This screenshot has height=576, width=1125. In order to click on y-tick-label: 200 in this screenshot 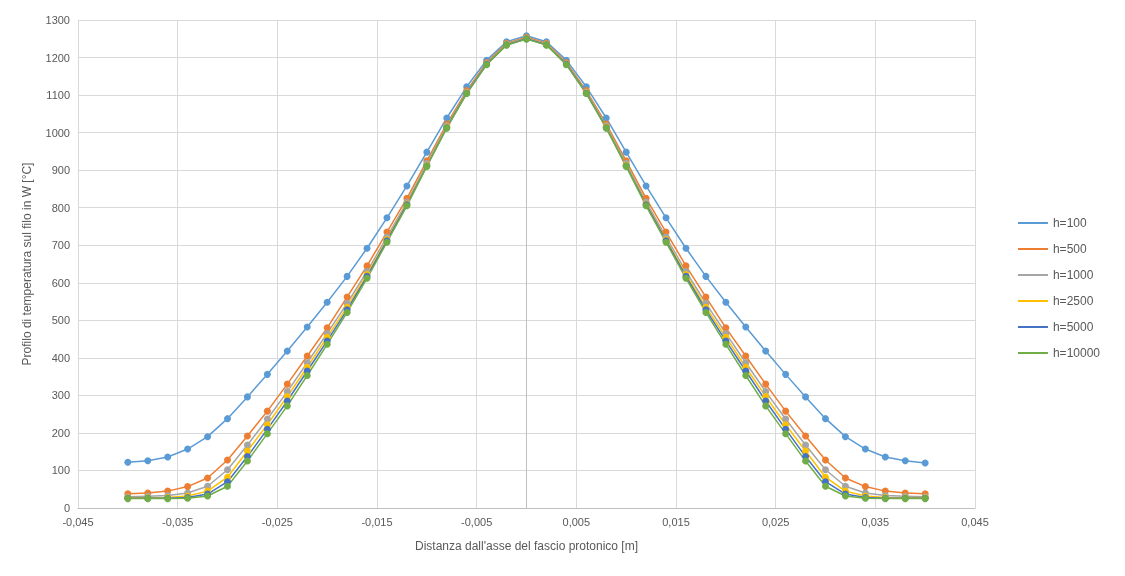, I will do `click(60, 432)`.